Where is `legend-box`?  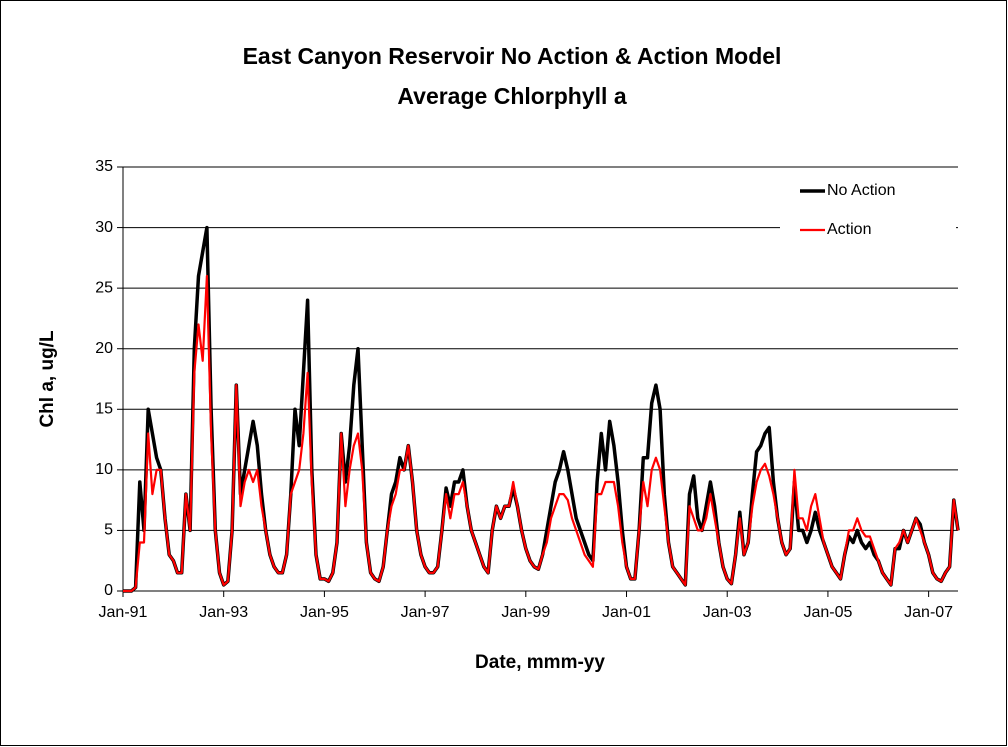
legend-box is located at coordinates (868, 209).